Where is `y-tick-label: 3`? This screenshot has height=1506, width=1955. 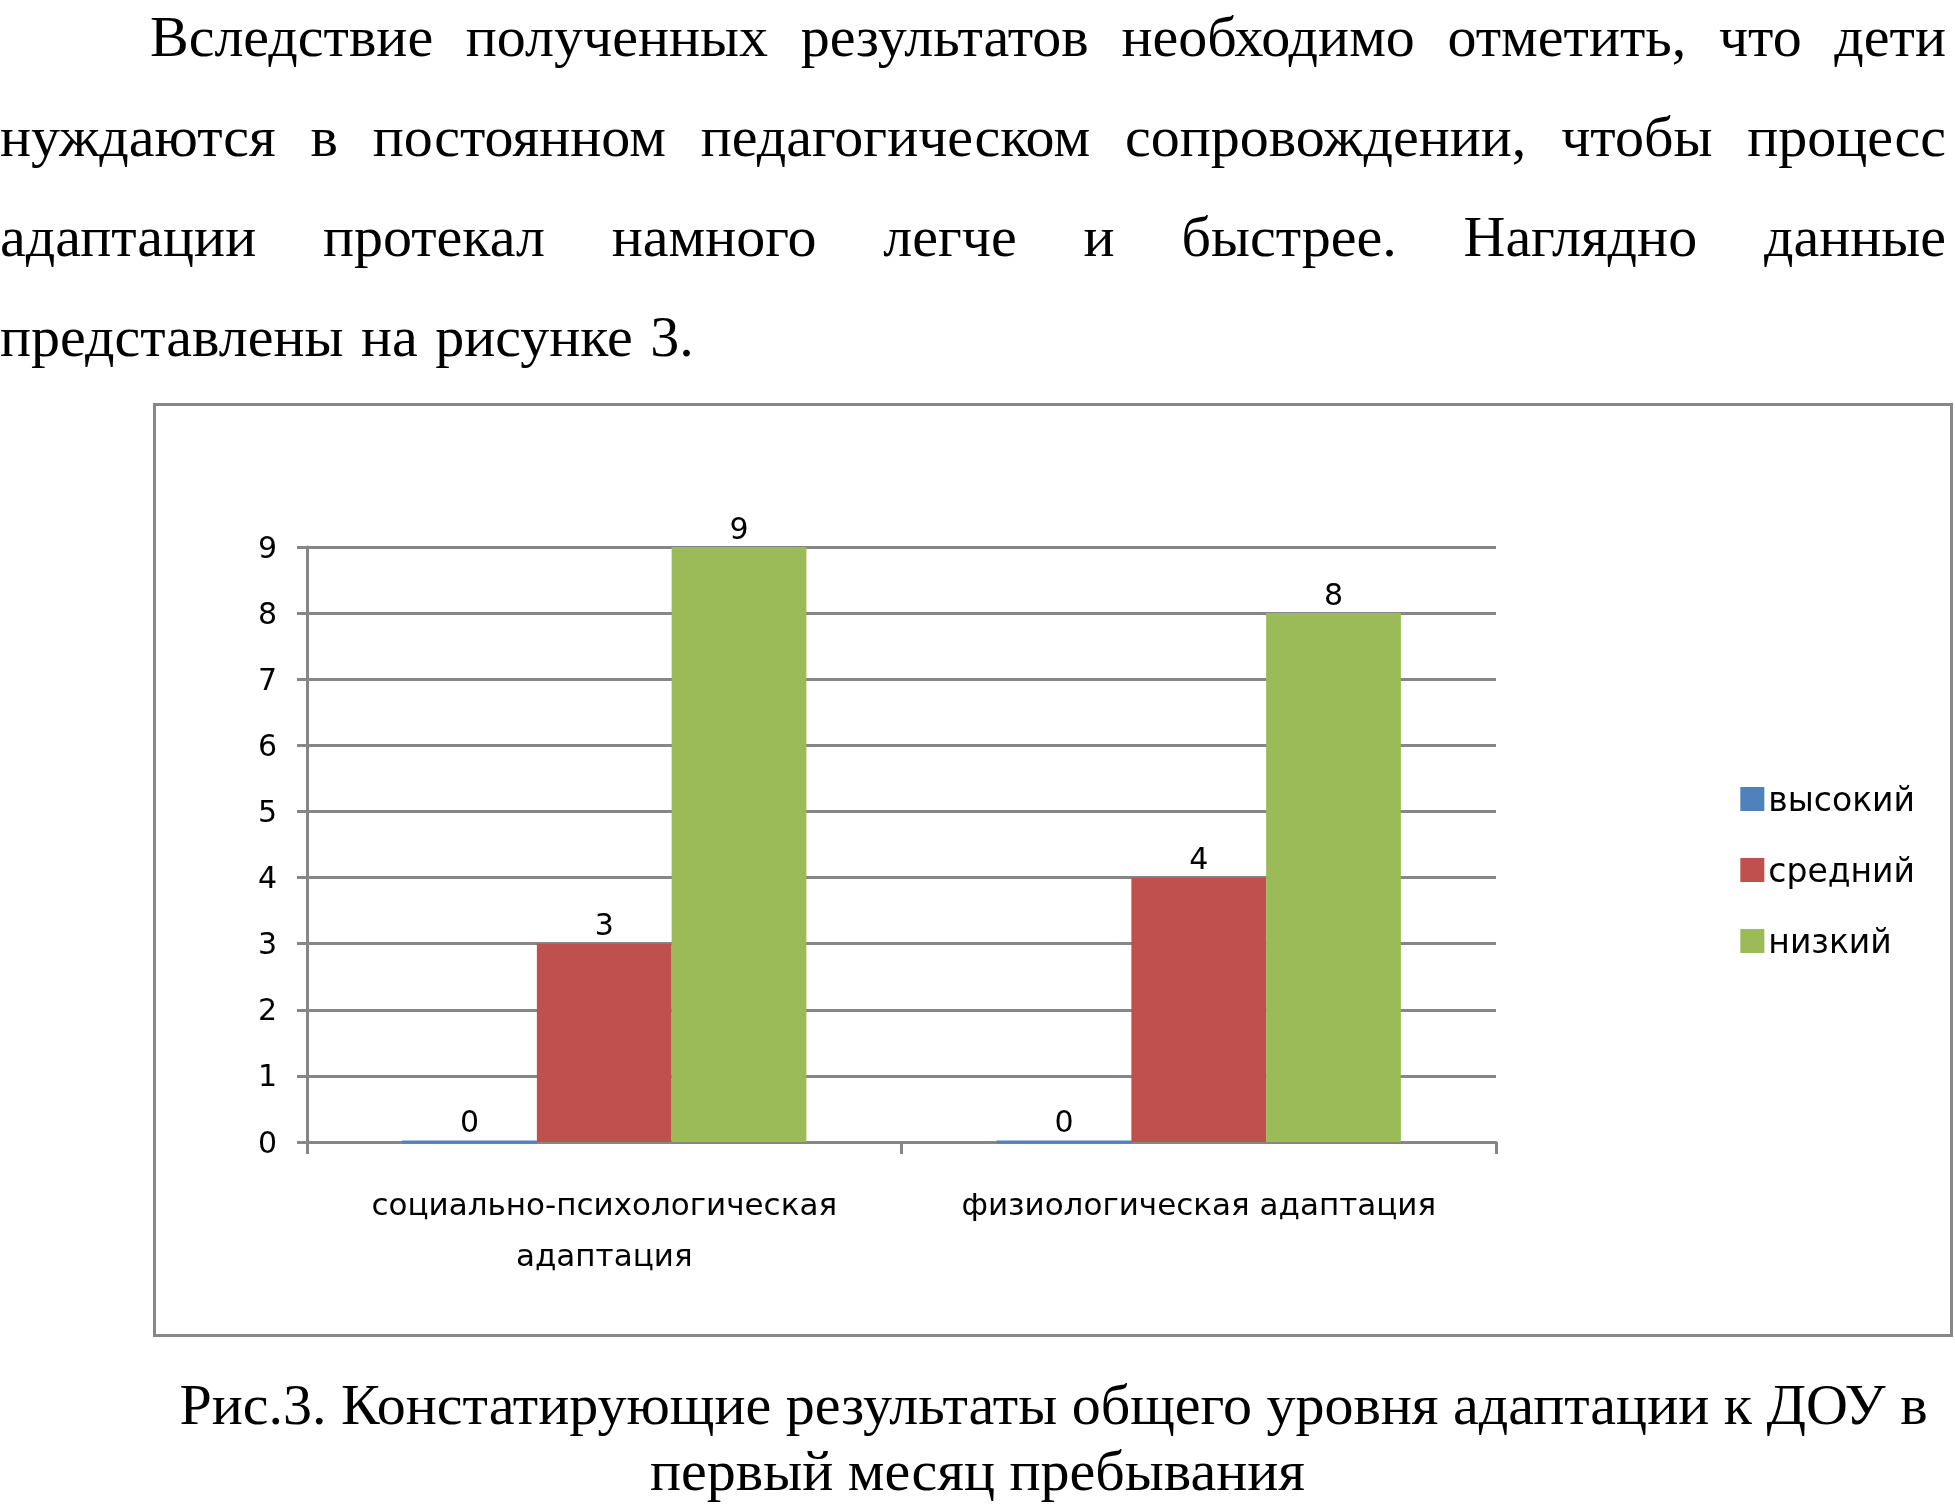 y-tick-label: 3 is located at coordinates (267, 944).